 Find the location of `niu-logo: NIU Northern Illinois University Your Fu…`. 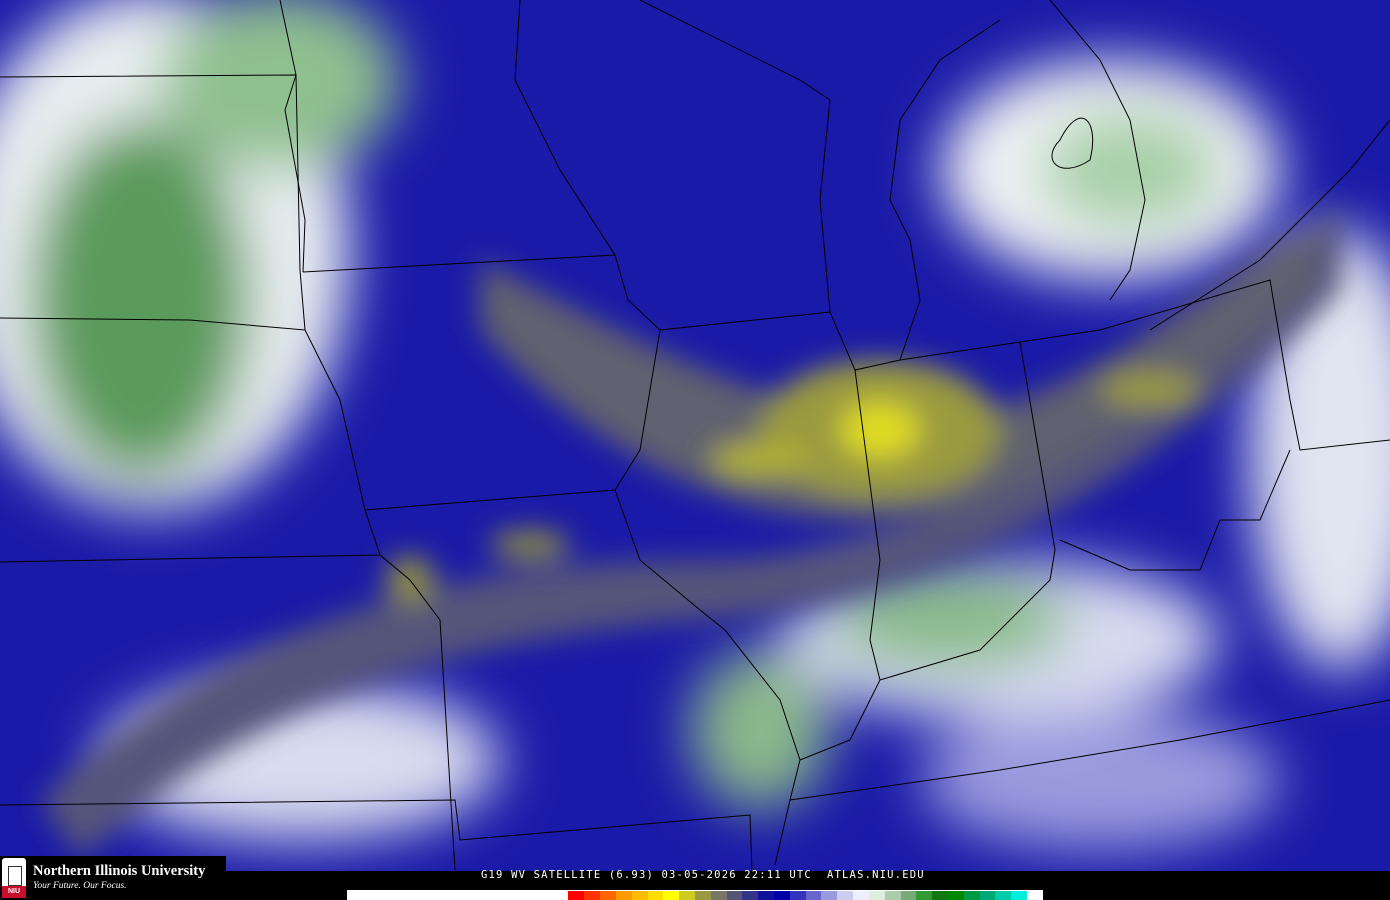

niu-logo: NIU Northern Illinois University Your Fu… is located at coordinates (113, 878).